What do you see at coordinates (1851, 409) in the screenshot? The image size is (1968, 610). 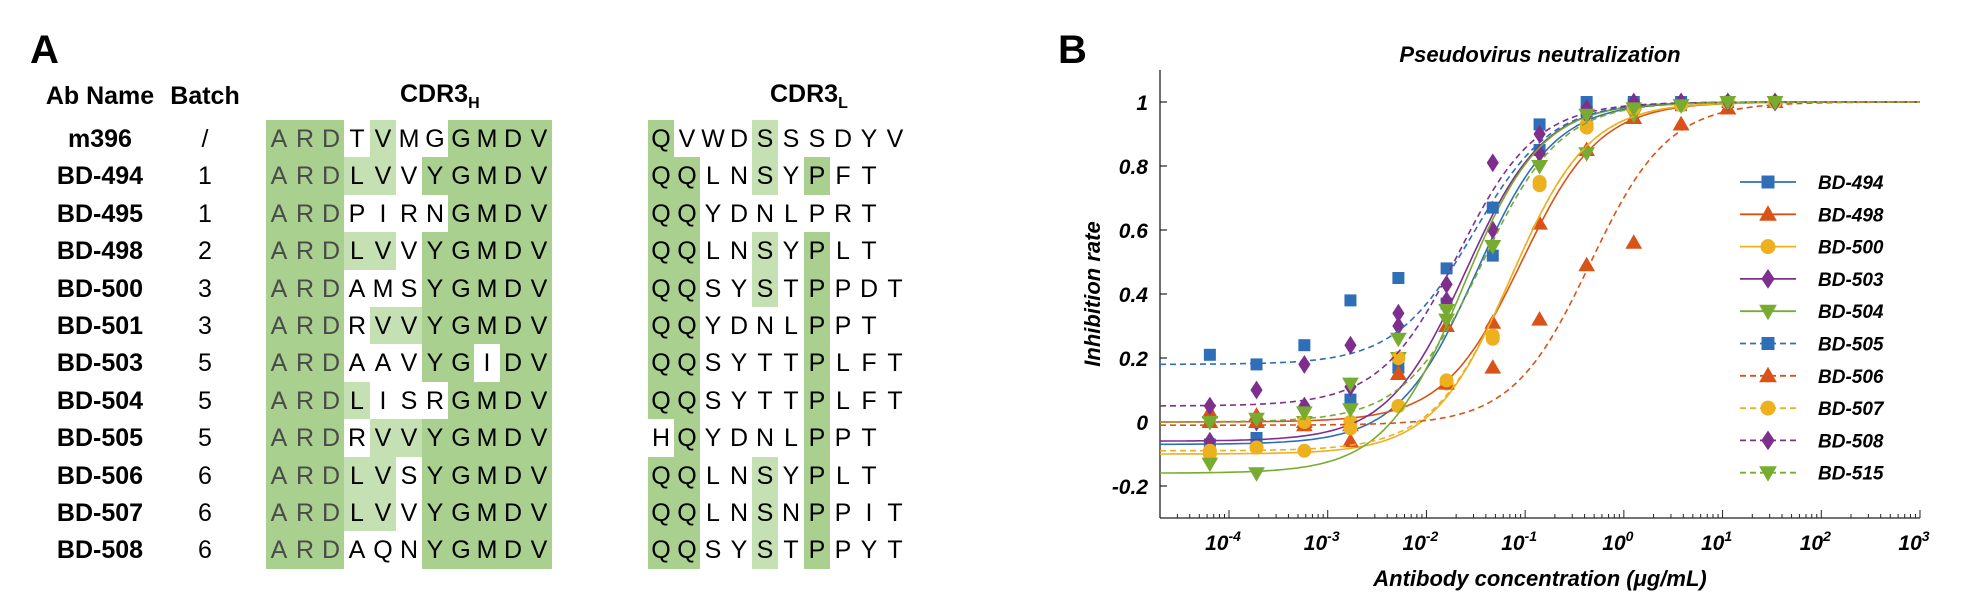 I see `legend-label: BD-507` at bounding box center [1851, 409].